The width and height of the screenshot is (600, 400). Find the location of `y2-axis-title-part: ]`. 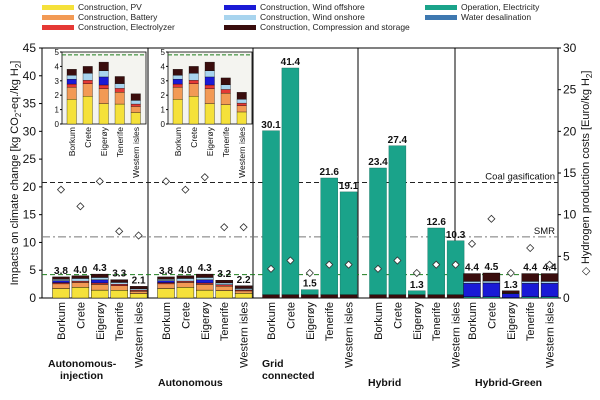

y2-axis-title-part: ] is located at coordinates (586, 72).